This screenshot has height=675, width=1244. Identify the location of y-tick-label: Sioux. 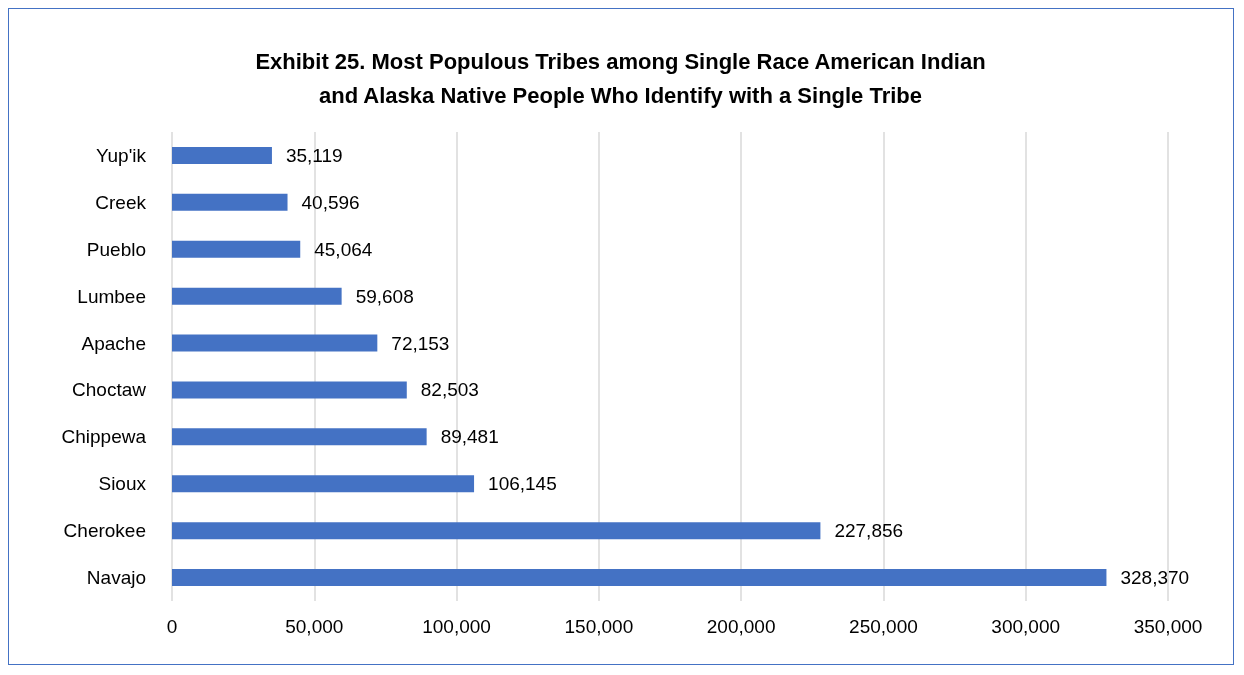
(122, 484).